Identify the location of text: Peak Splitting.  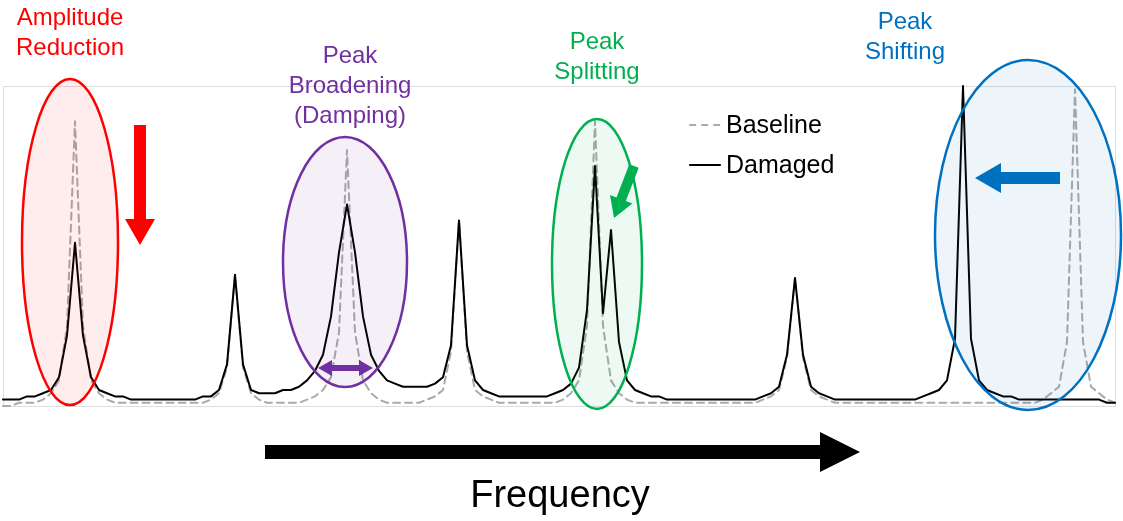
(597, 55).